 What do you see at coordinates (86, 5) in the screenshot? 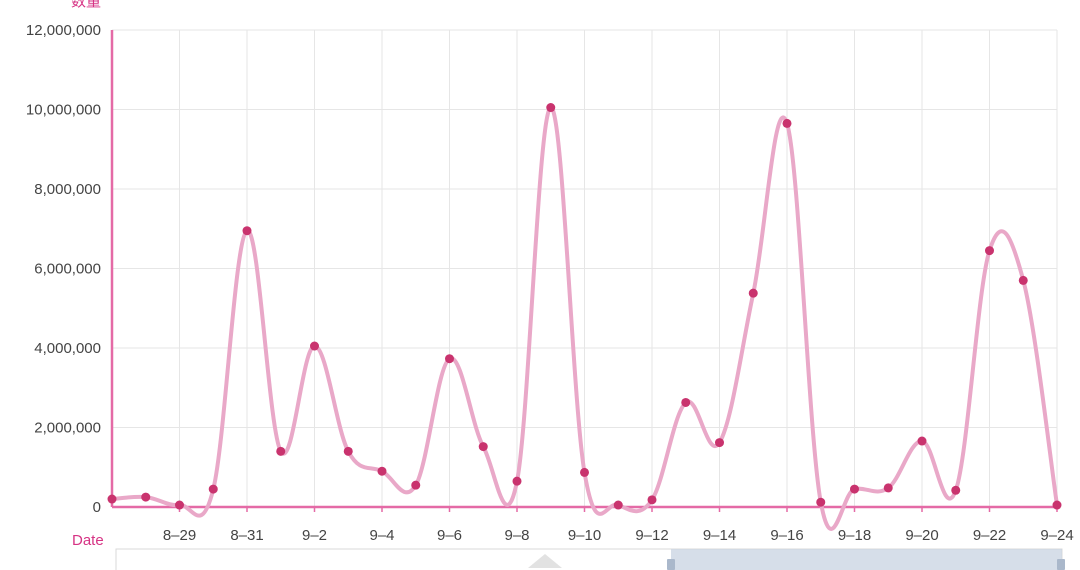
I see `y-axis-label: 数量` at bounding box center [86, 5].